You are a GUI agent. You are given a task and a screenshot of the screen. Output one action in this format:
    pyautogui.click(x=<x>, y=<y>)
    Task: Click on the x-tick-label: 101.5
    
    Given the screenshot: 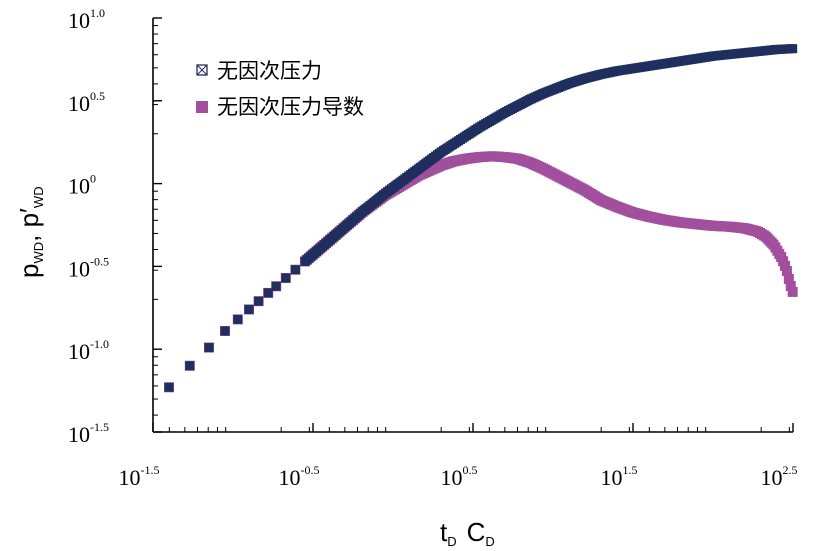 What is the action you would take?
    pyautogui.click(x=619, y=476)
    